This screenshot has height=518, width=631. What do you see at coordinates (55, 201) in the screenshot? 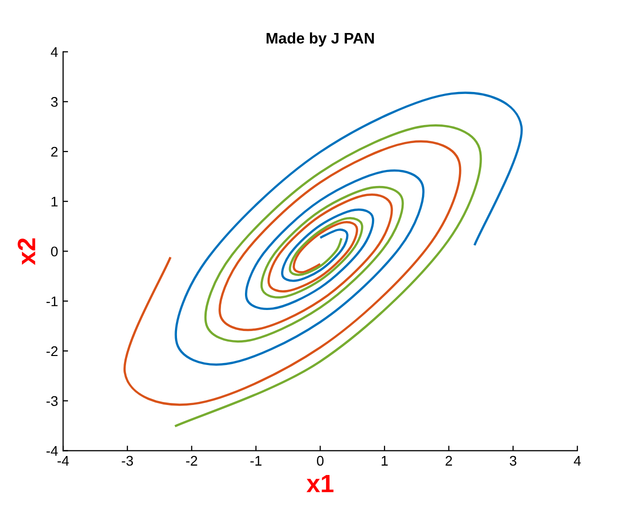
I see `y-tick-label: 1` at bounding box center [55, 201].